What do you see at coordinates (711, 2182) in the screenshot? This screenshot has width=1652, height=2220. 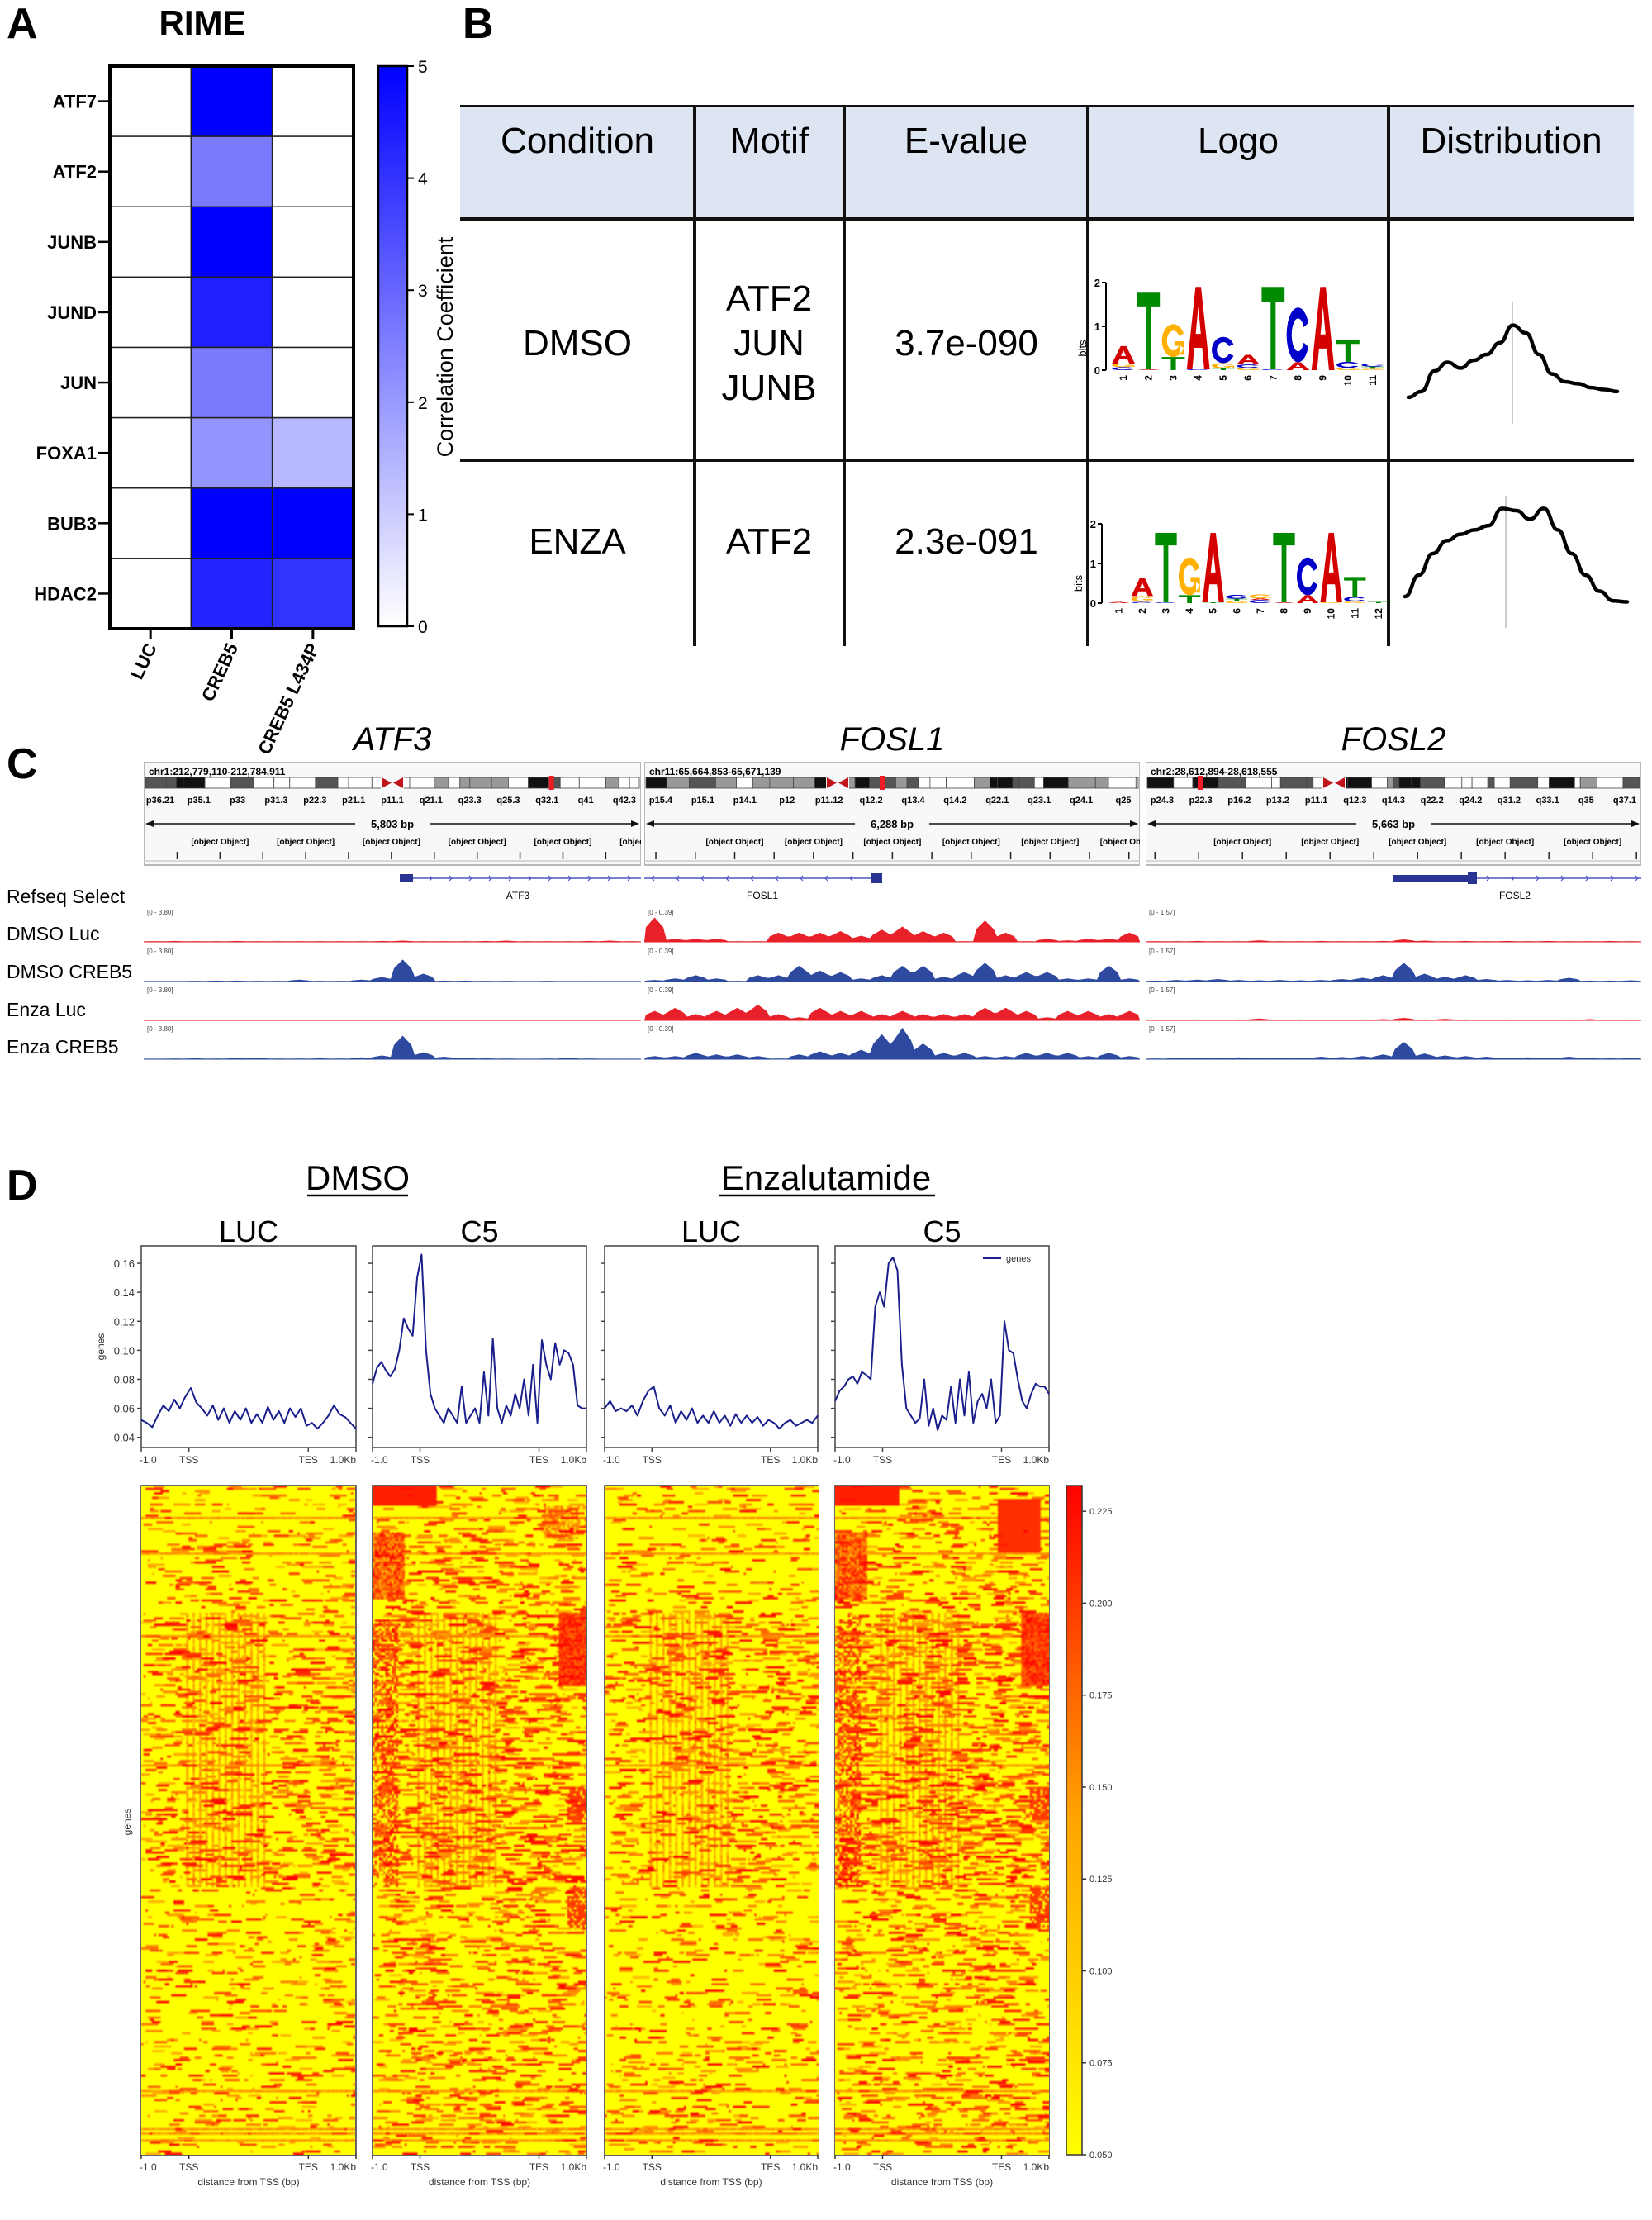 I see `x-axis-label: distance from TSS (bp)` at bounding box center [711, 2182].